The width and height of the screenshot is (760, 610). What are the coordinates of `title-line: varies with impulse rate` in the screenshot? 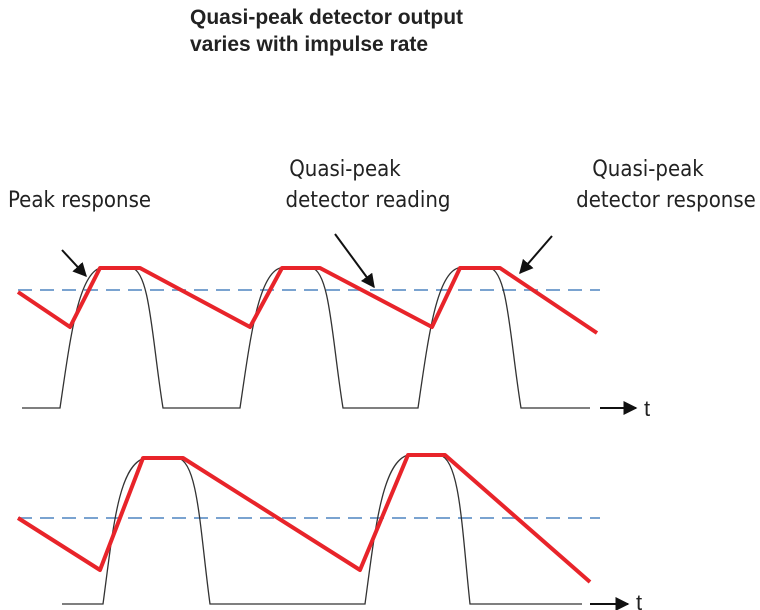 It's located at (309, 44).